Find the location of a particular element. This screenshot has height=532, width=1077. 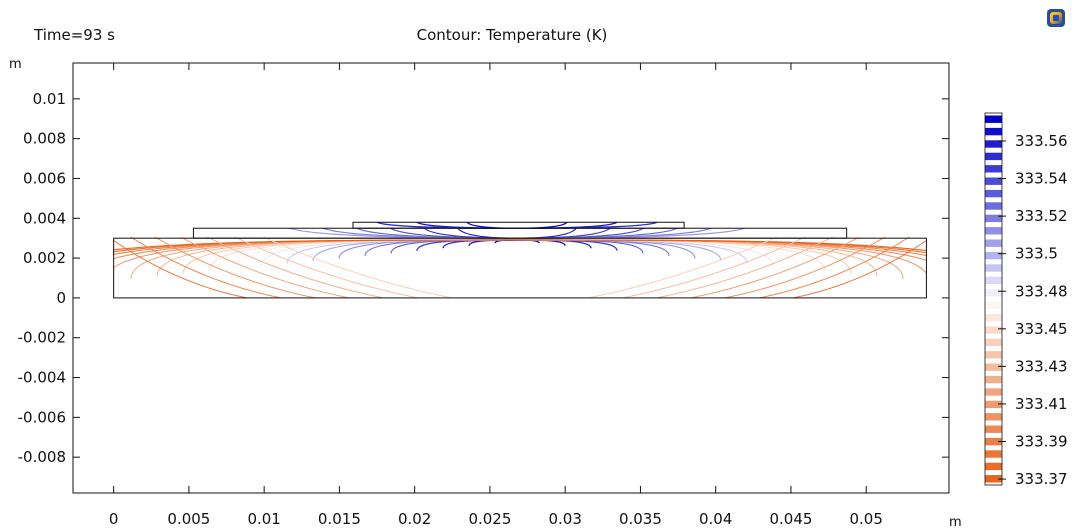

colorbar-label: 333.37 is located at coordinates (1041, 479).